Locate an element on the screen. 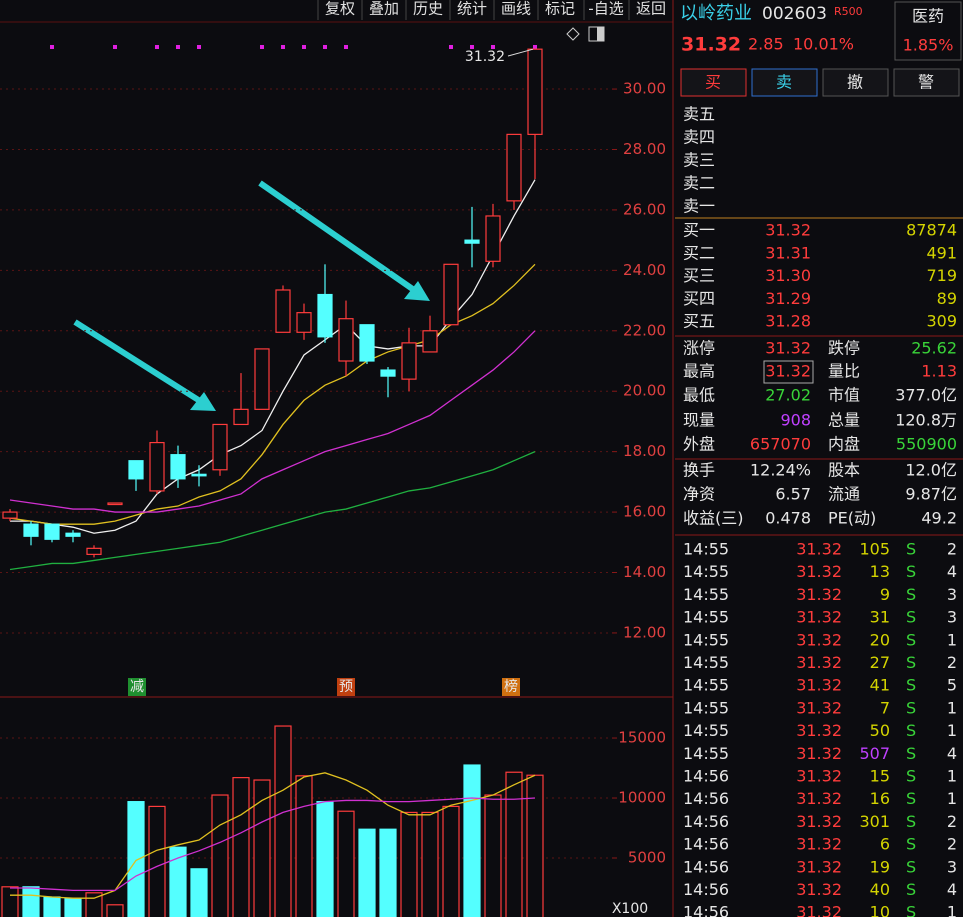 The width and height of the screenshot is (963, 917). arrow-shaft is located at coordinates (137, 361).